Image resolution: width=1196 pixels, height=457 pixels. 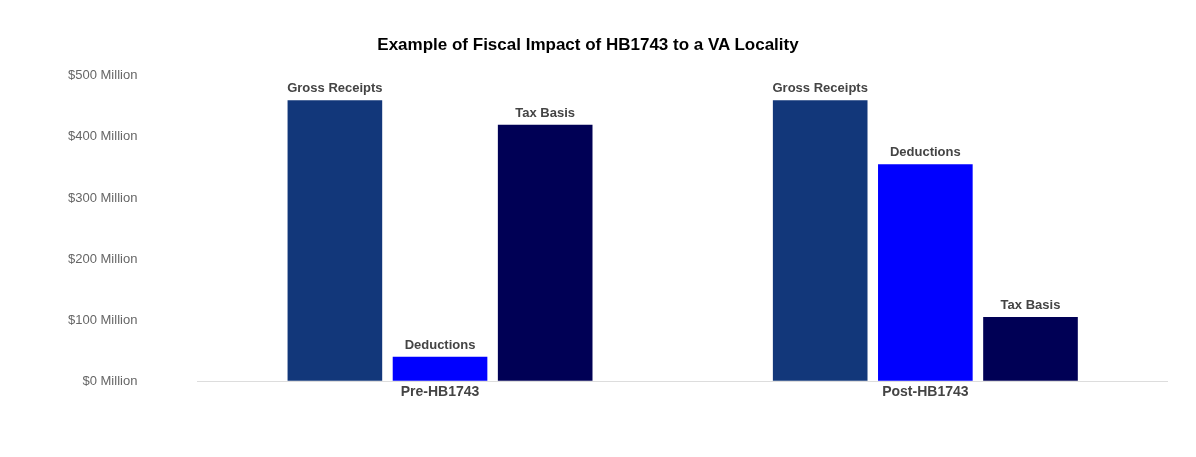 What do you see at coordinates (440, 391) in the screenshot?
I see `x-tick-label: Pre-HB1743` at bounding box center [440, 391].